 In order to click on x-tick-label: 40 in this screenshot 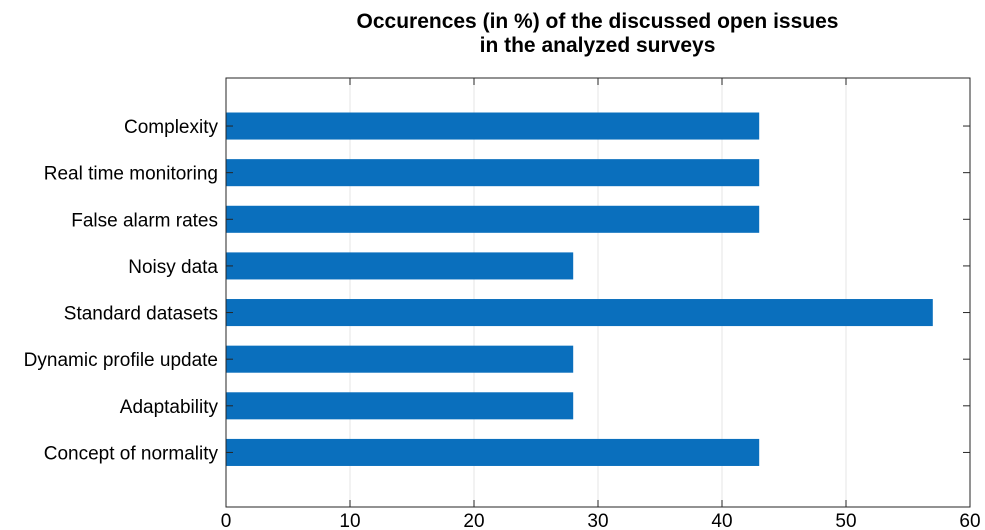, I will do `click(721, 520)`.